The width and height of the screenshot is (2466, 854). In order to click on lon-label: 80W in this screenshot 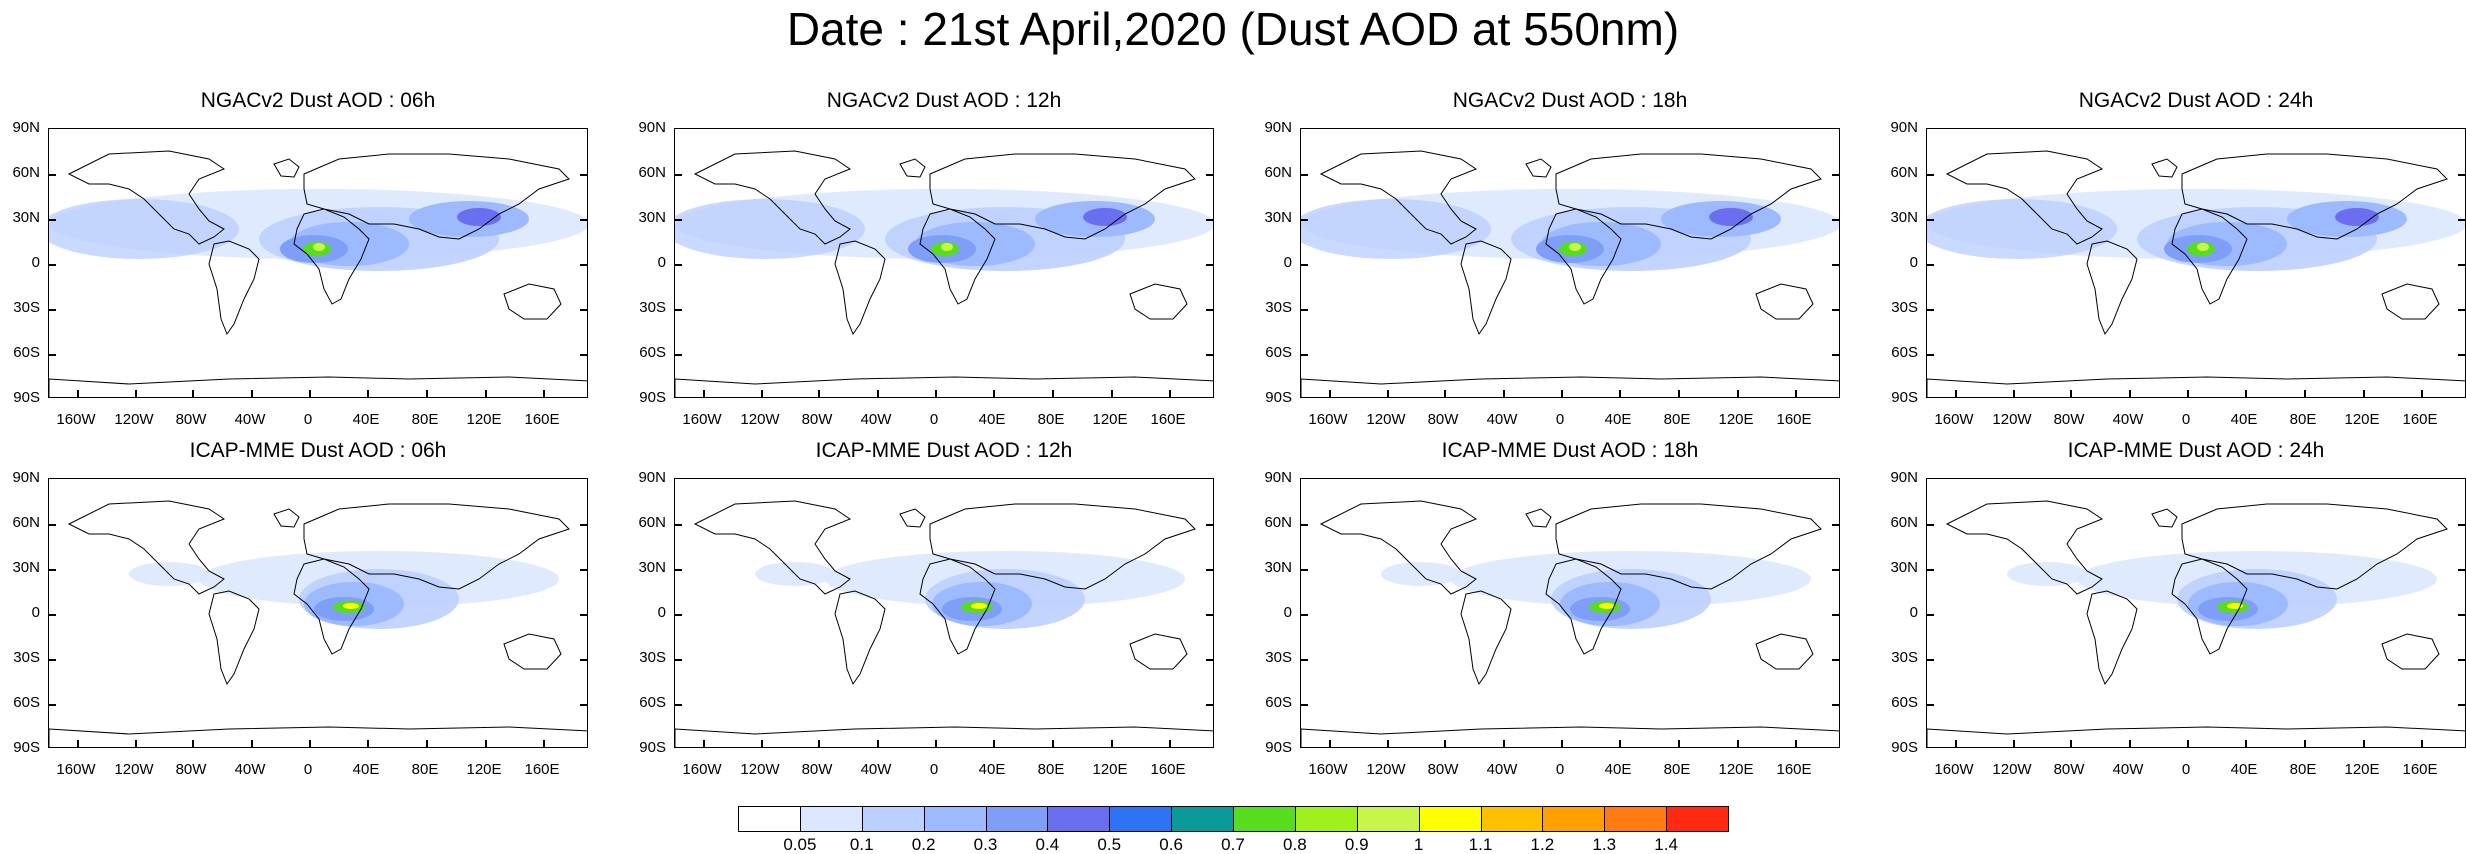, I will do `click(2069, 419)`.